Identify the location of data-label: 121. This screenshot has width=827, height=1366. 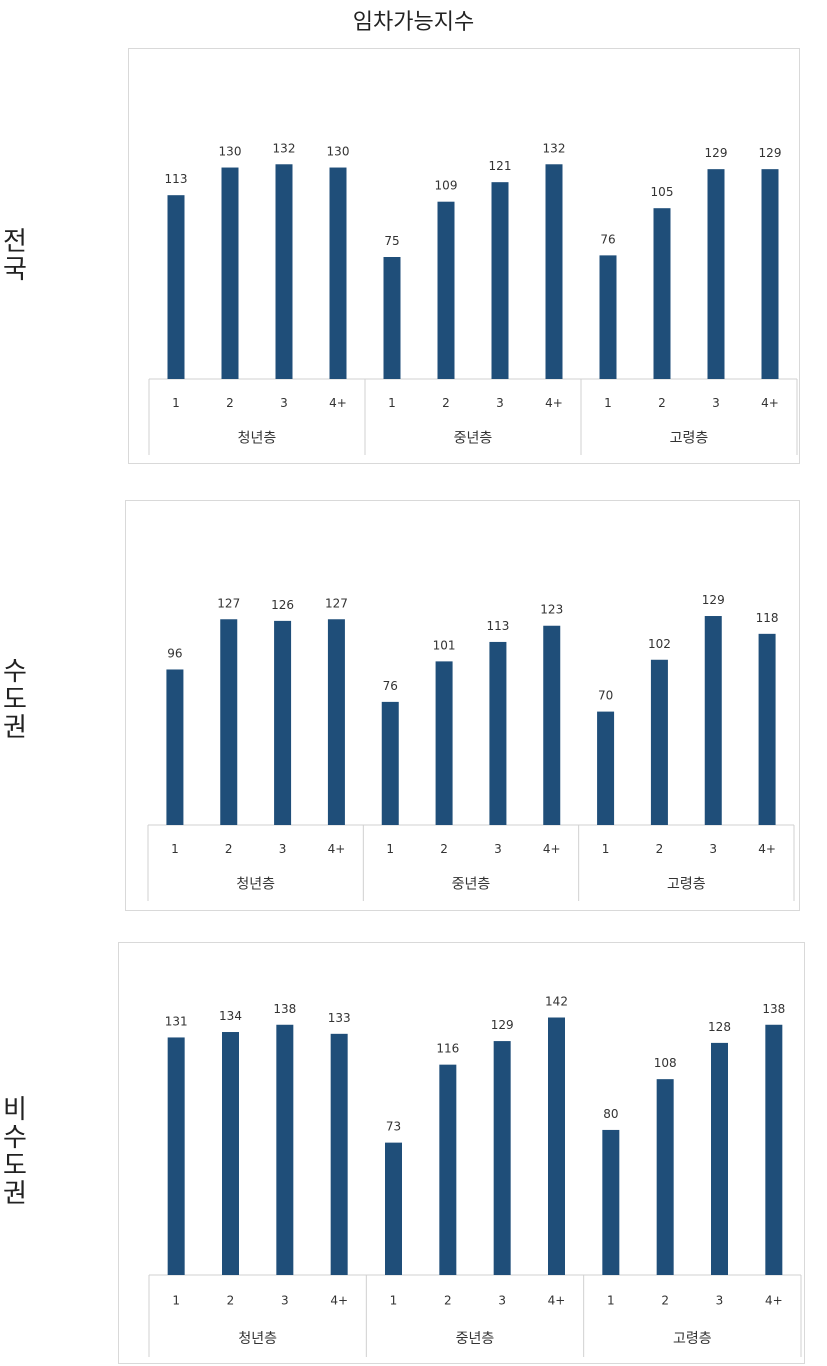
(500, 166).